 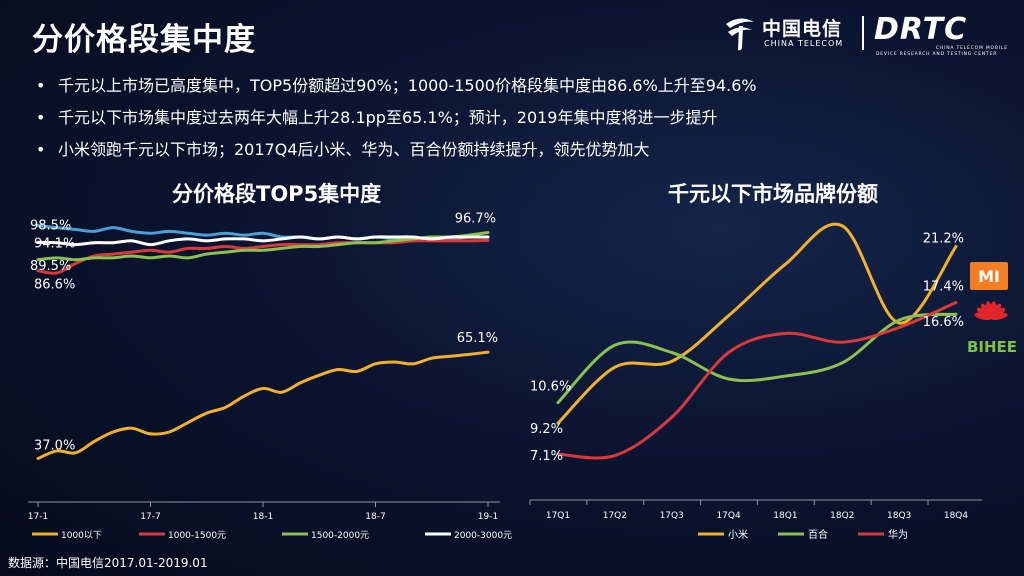 What do you see at coordinates (740, 34) in the screenshot?
I see `china-telecom-mark-icon` at bounding box center [740, 34].